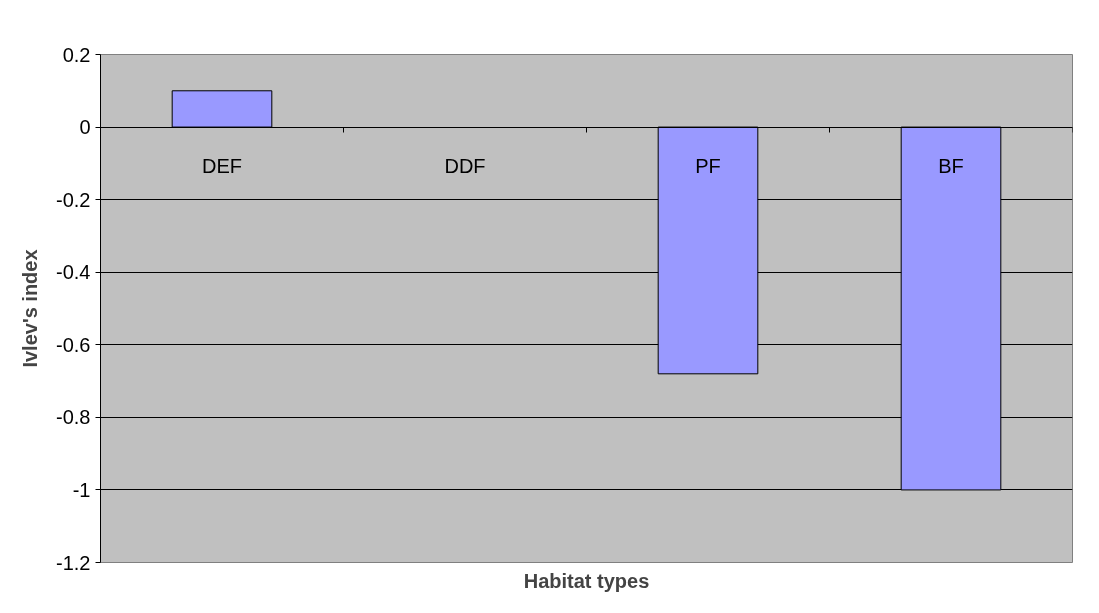  What do you see at coordinates (30, 308) in the screenshot?
I see `y-axis-title: Ivlev's index` at bounding box center [30, 308].